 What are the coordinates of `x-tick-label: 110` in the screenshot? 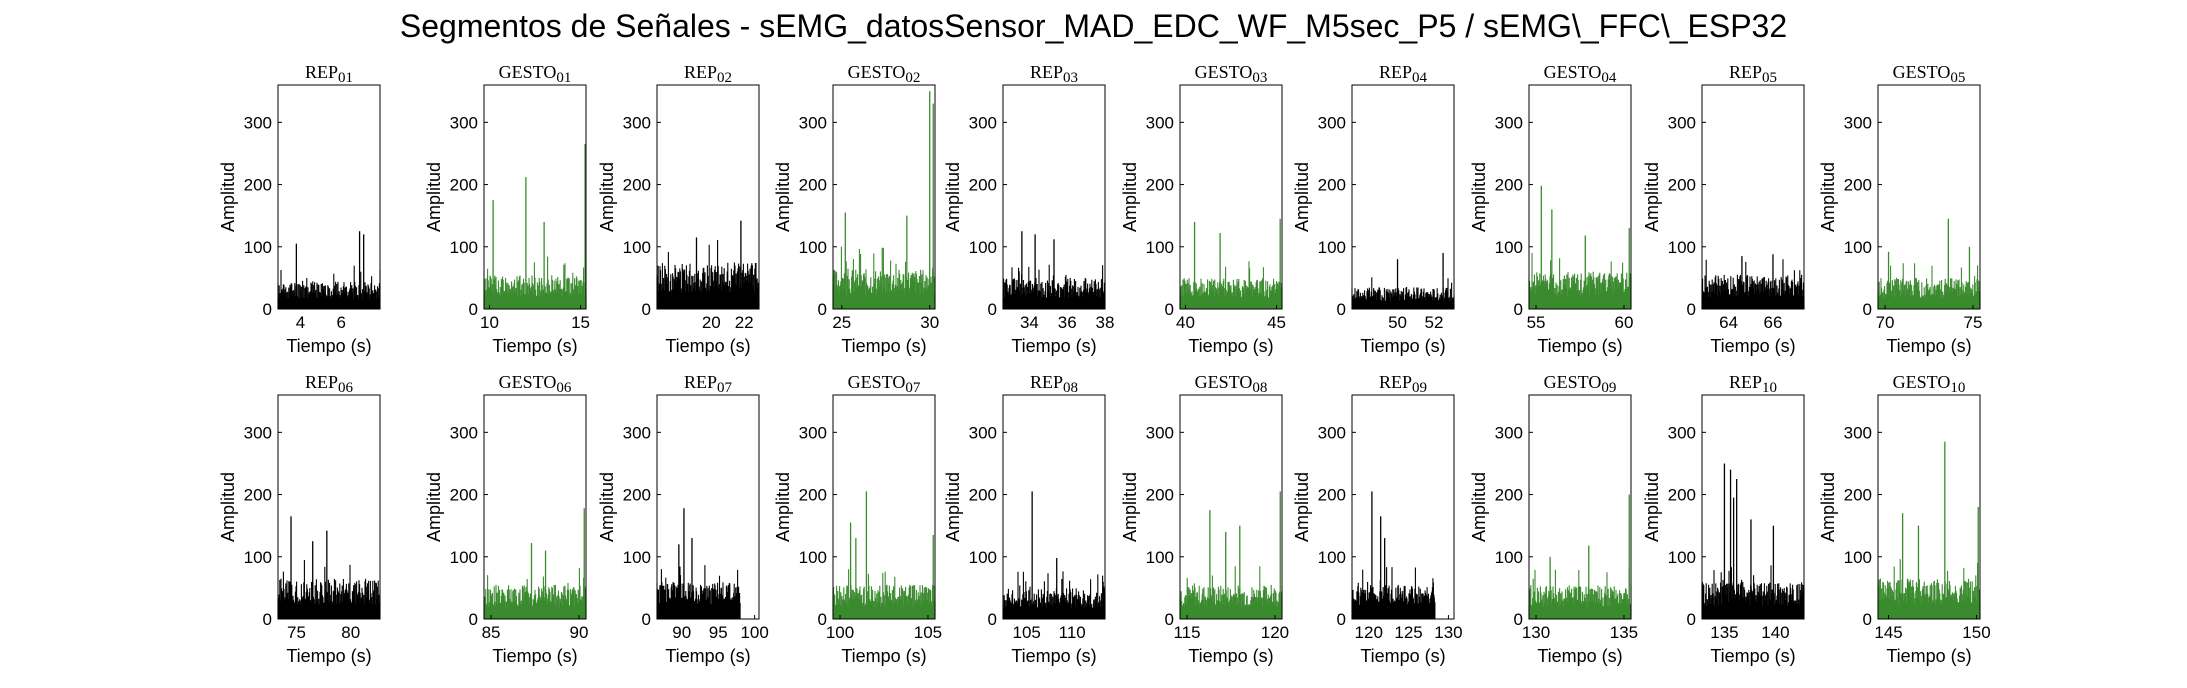 It's located at (1072, 632).